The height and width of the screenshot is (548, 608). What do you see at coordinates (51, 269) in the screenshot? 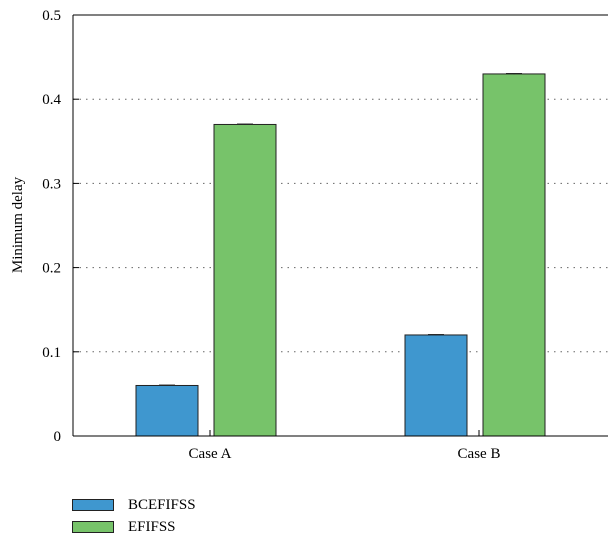
I see `y-tick-label-2: 0.2` at bounding box center [51, 269].